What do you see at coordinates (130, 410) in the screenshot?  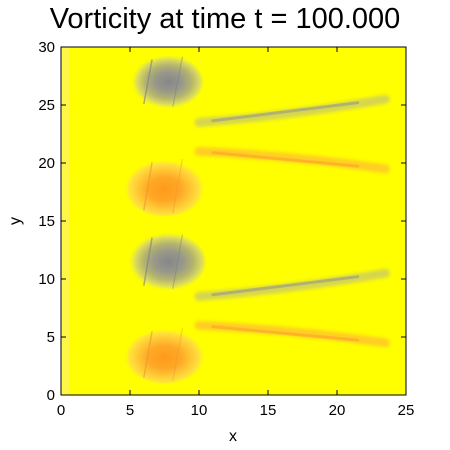 I see `x-tick-label-1: 5` at bounding box center [130, 410].